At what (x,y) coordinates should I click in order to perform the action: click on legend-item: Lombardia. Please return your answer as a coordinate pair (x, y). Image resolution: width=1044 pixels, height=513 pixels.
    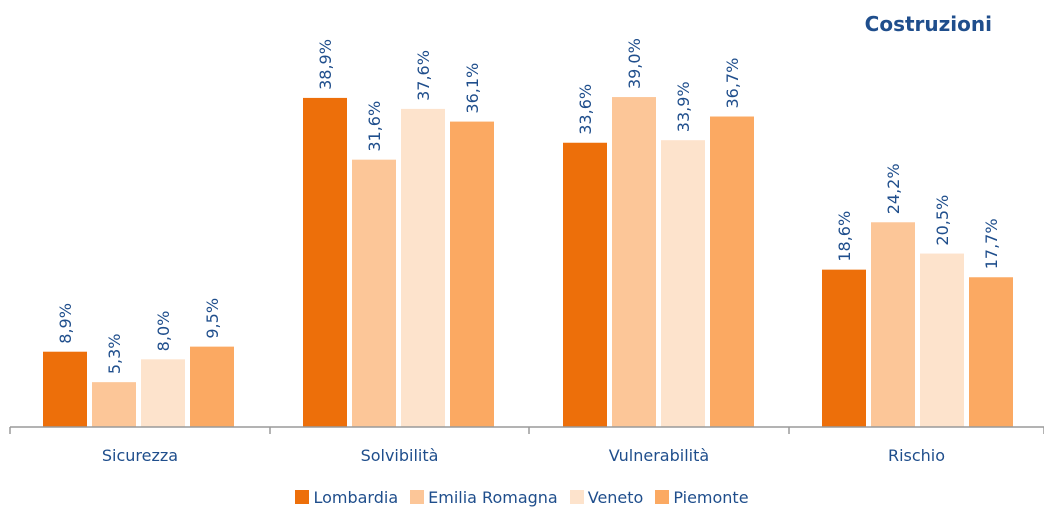
    Looking at the image, I should click on (346, 497).